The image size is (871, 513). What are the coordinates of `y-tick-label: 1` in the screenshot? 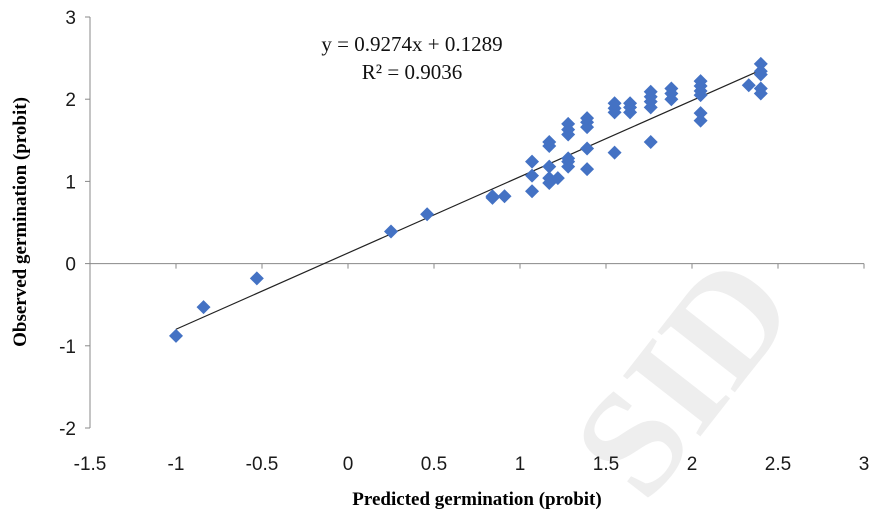 It's located at (70, 182).